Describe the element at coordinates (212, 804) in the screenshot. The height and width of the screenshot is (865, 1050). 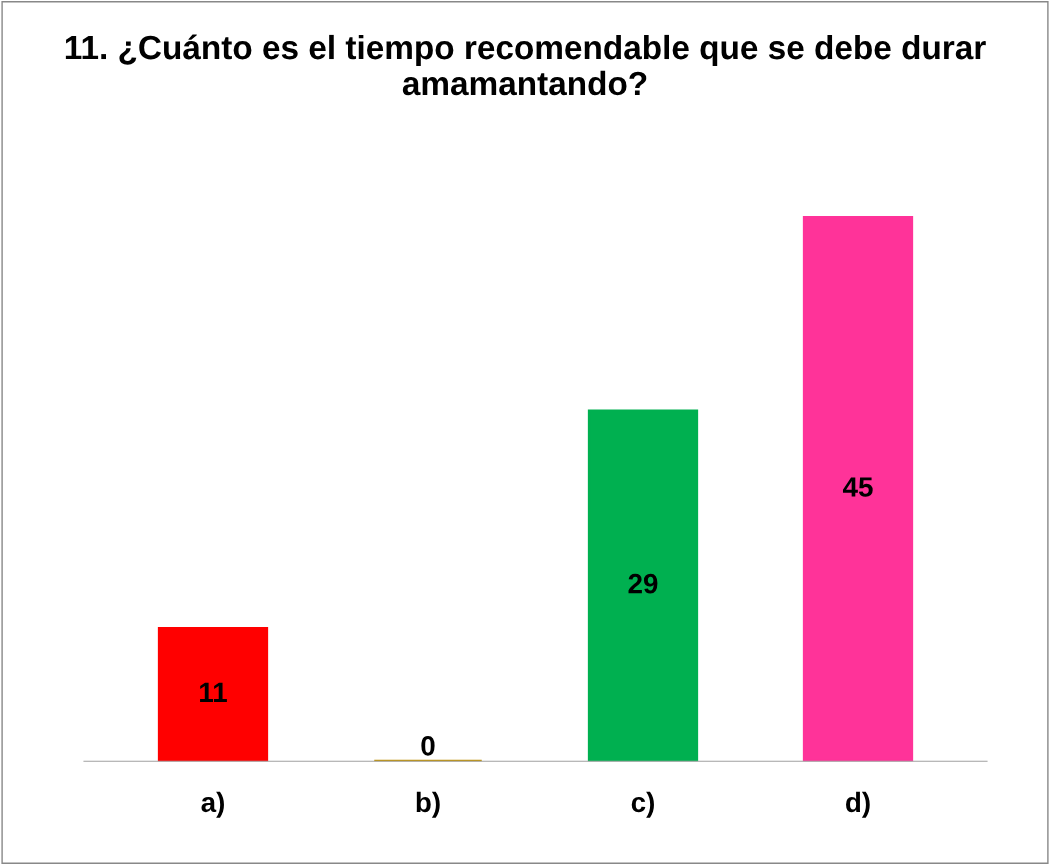
I see `x-tick-label: a)` at that location.